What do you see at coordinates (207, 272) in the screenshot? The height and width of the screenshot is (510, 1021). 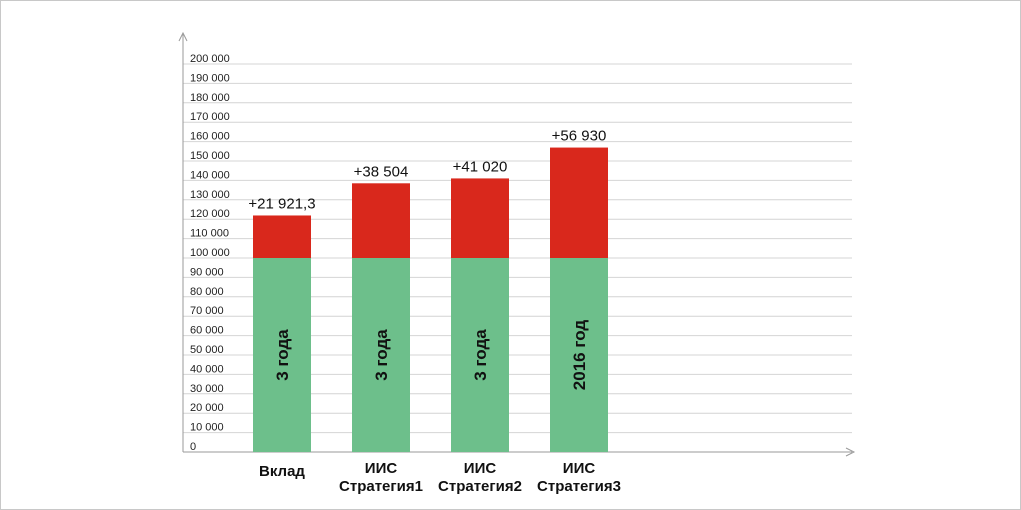 I see `y-tick-label: 90 000` at bounding box center [207, 272].